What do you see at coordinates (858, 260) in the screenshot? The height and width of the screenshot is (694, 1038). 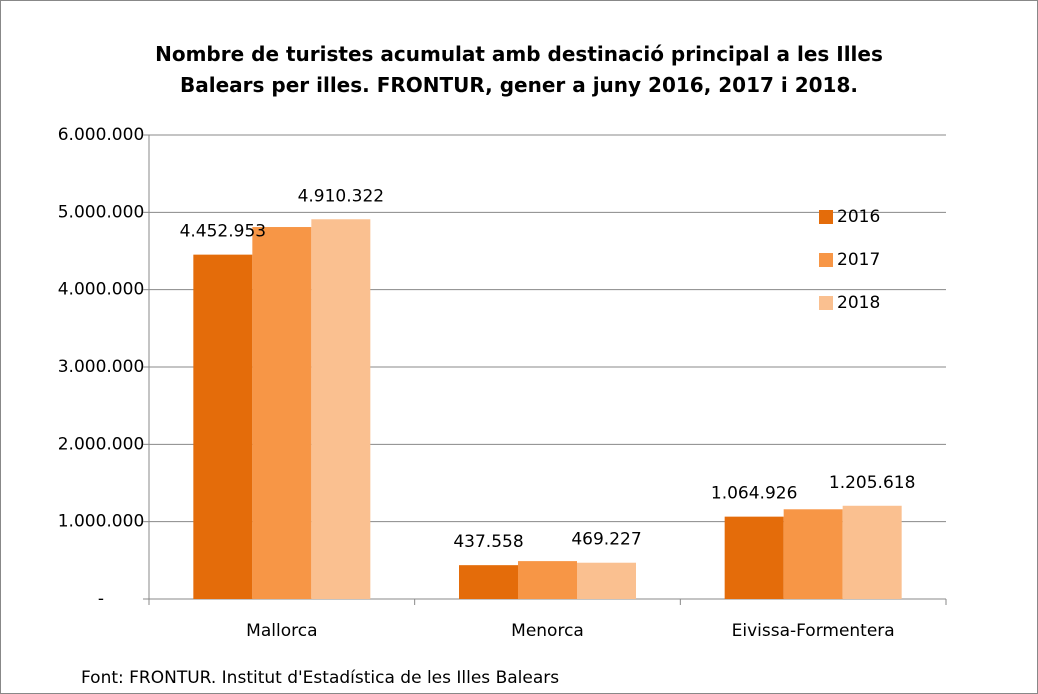 I see `legend-label: 2017` at bounding box center [858, 260].